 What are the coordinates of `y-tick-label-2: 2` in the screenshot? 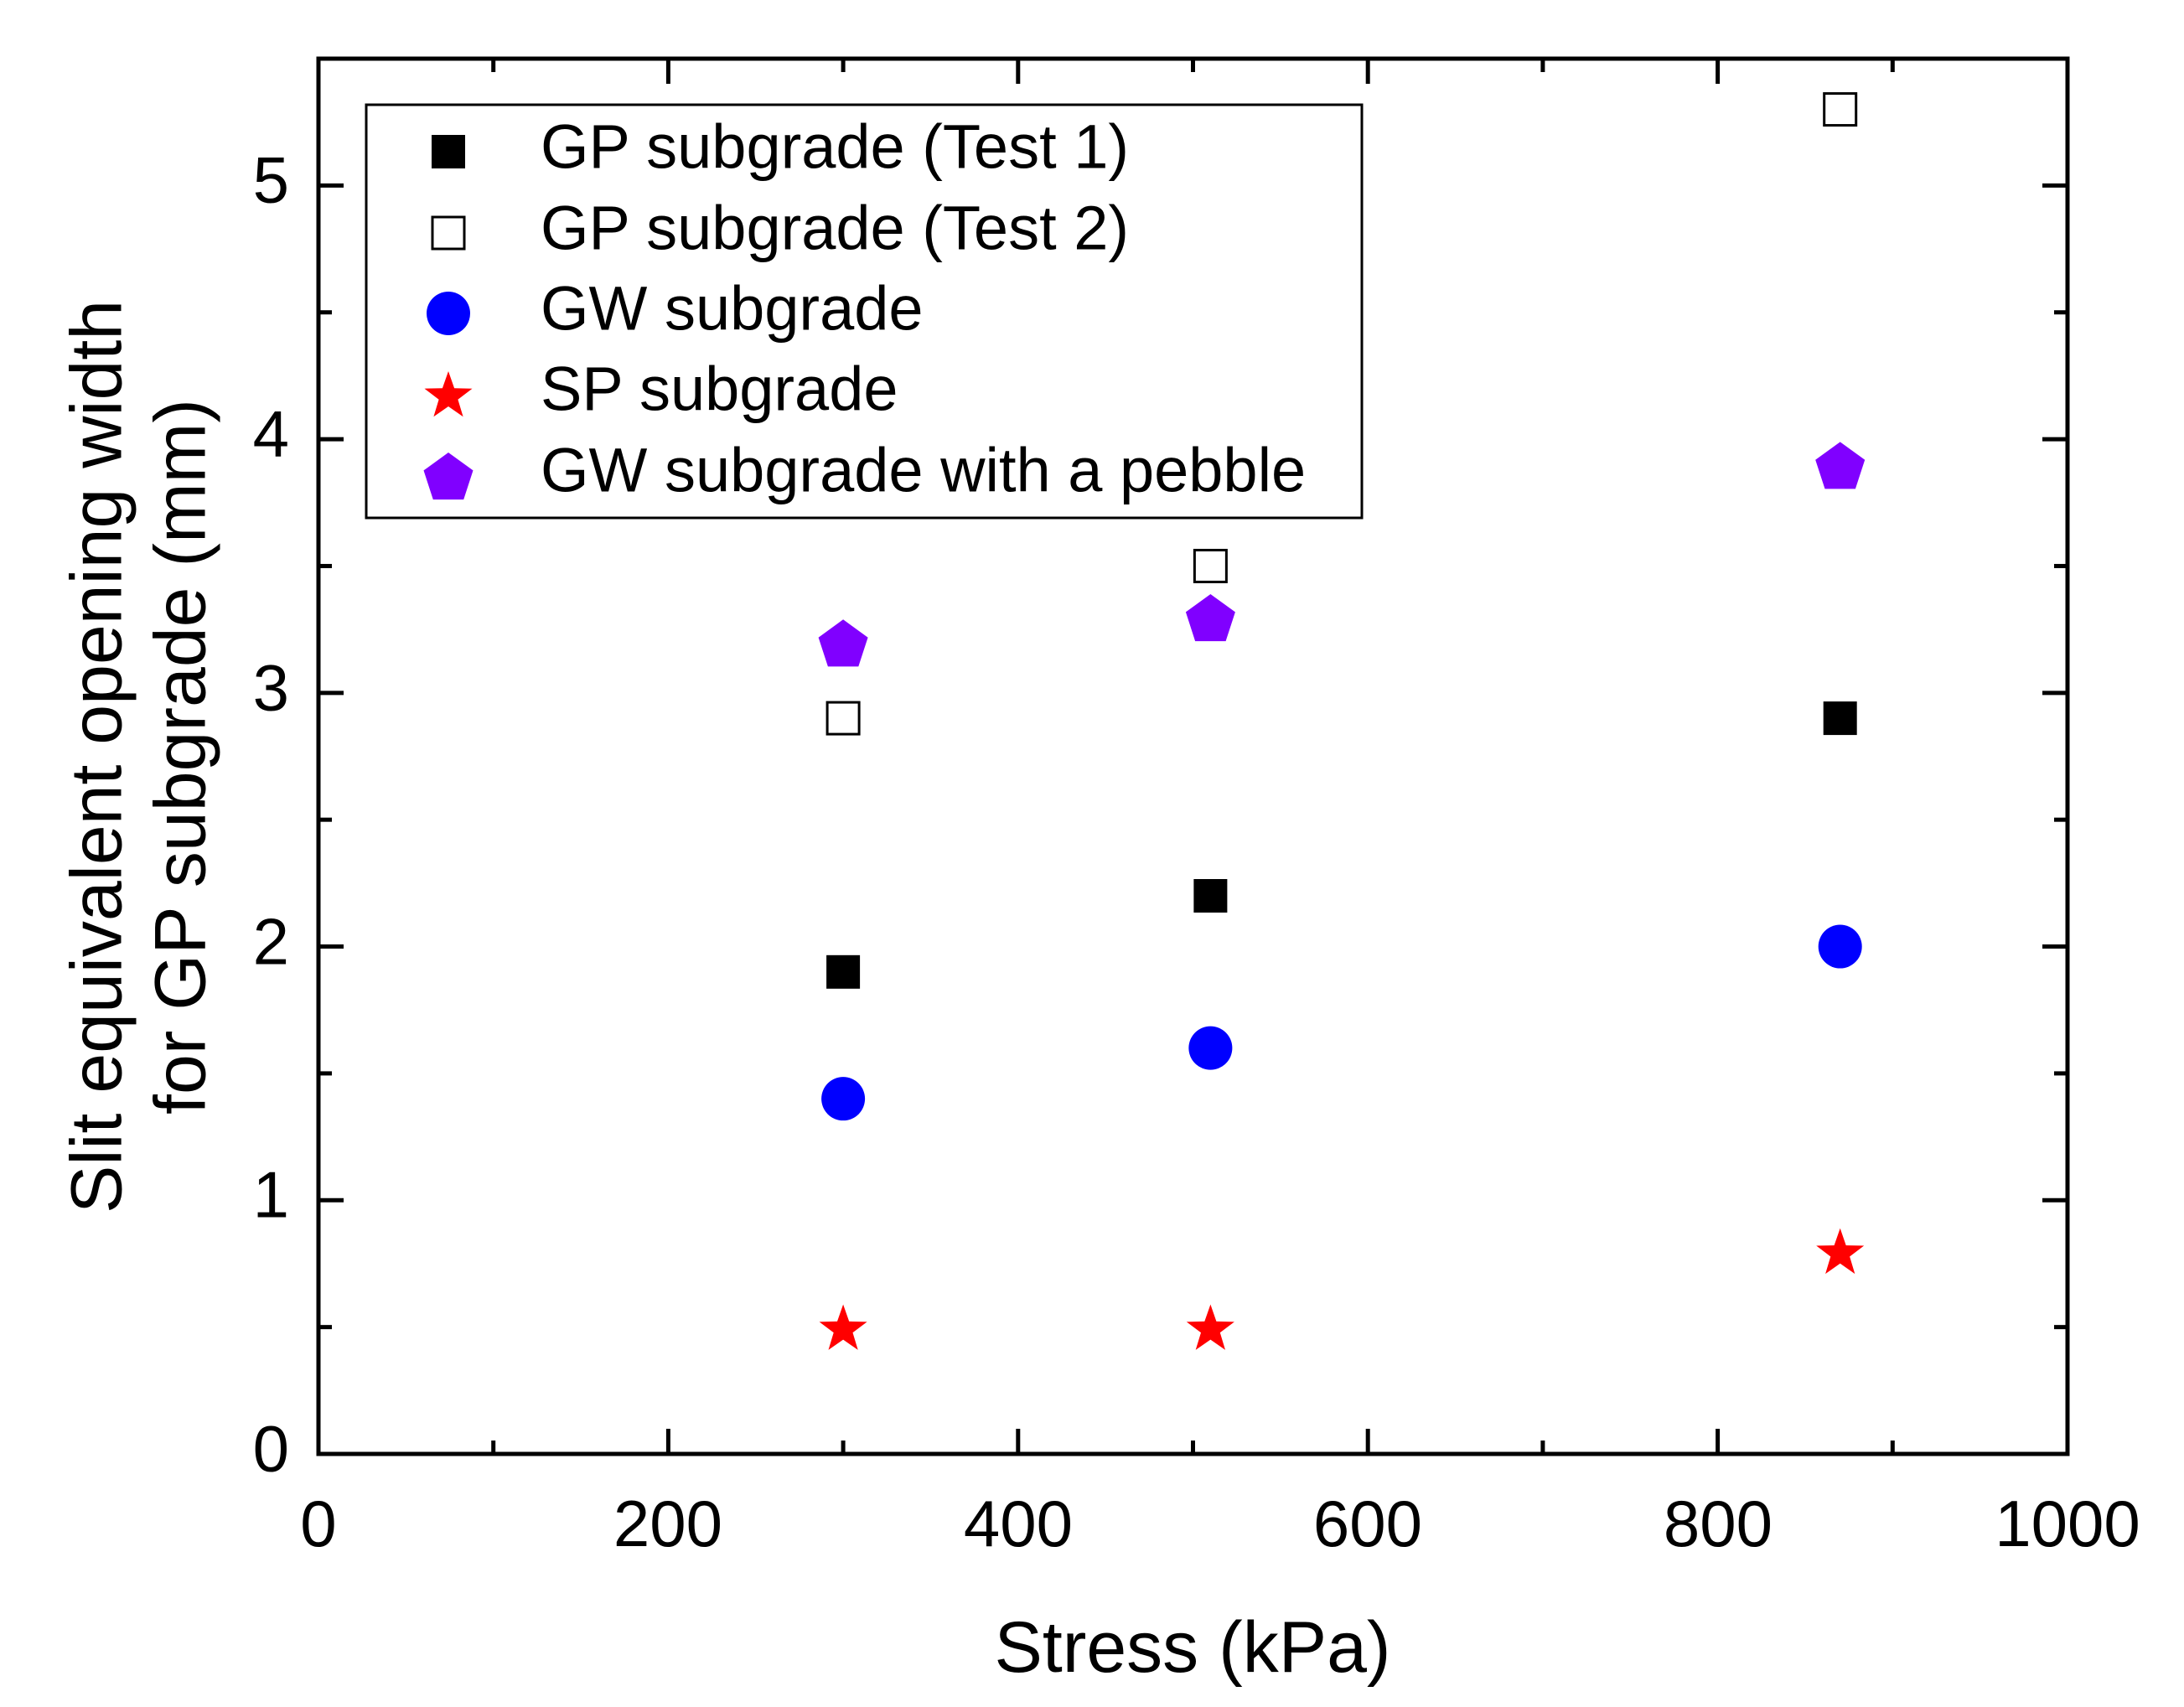 It's located at (271, 942).